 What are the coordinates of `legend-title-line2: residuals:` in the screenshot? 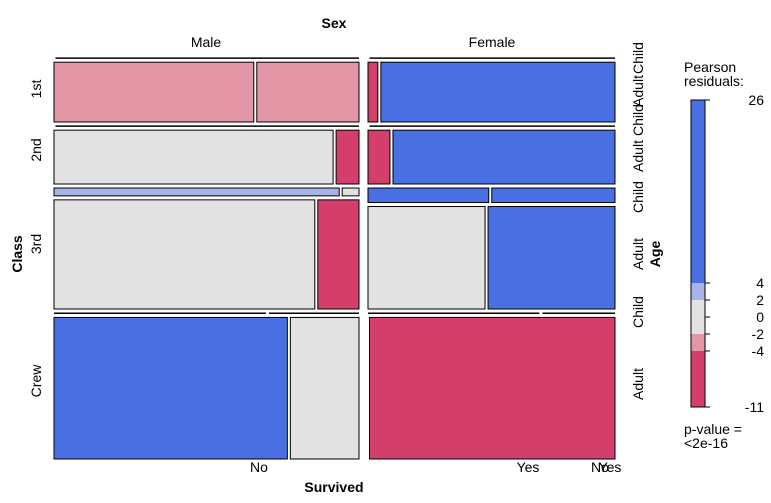 It's located at (714, 81).